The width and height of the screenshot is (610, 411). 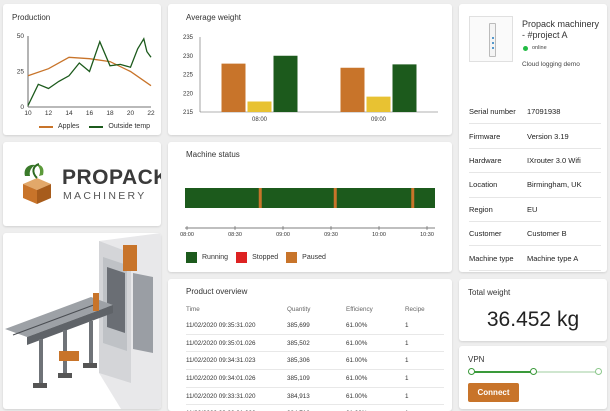 What do you see at coordinates (489, 292) in the screenshot?
I see `total-weight-title: Total weight` at bounding box center [489, 292].